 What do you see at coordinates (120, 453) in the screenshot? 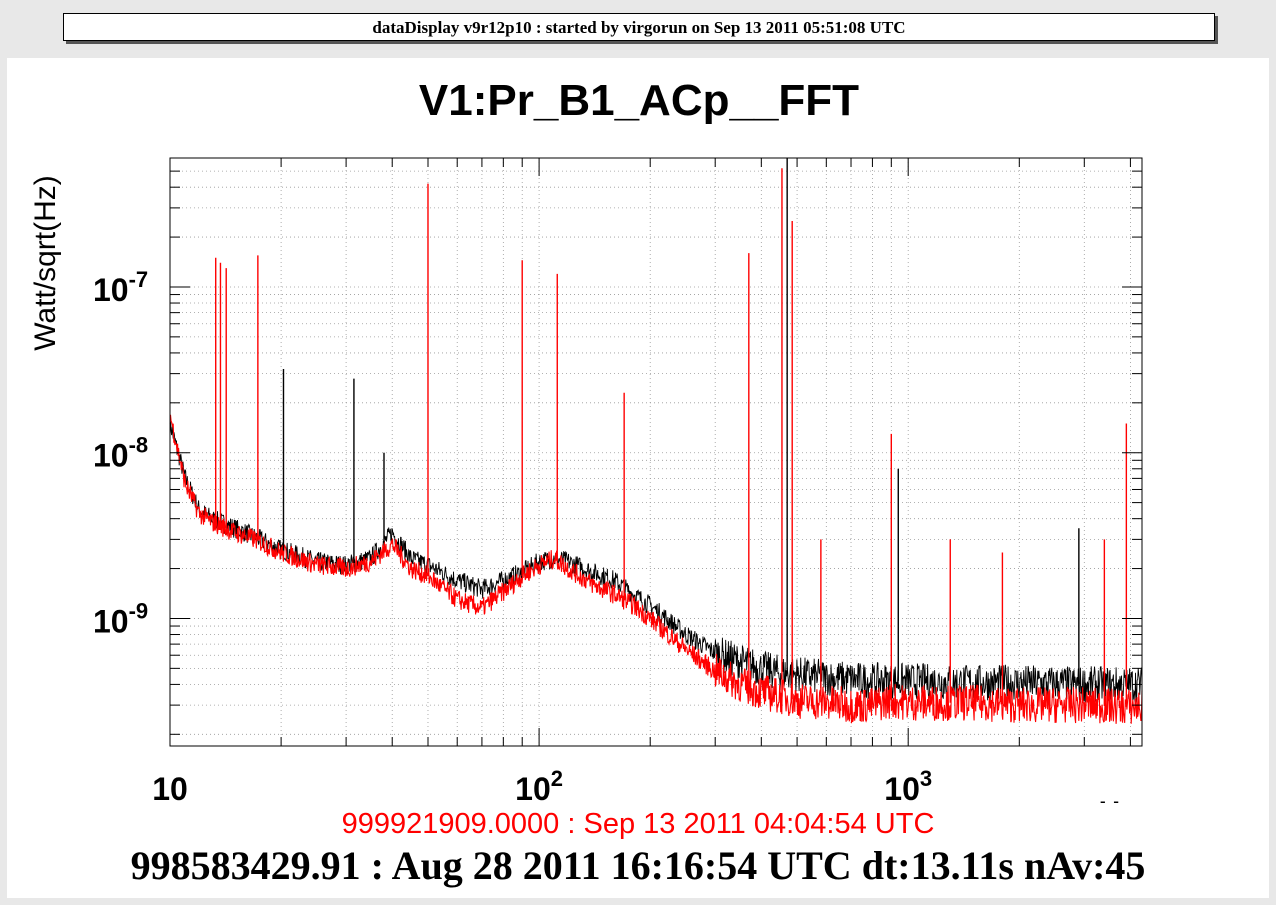
I see `y-tick-label: 10⁻⁸` at bounding box center [120, 453].